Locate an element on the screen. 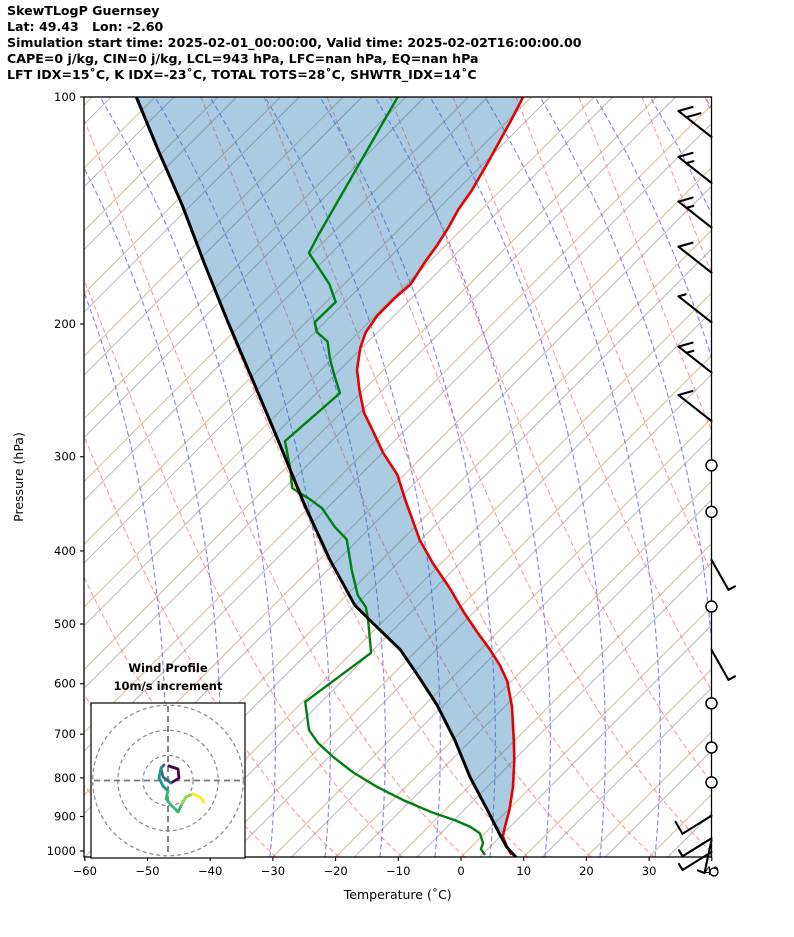 The image size is (794, 937). x-tick-label: −40 is located at coordinates (210, 871).